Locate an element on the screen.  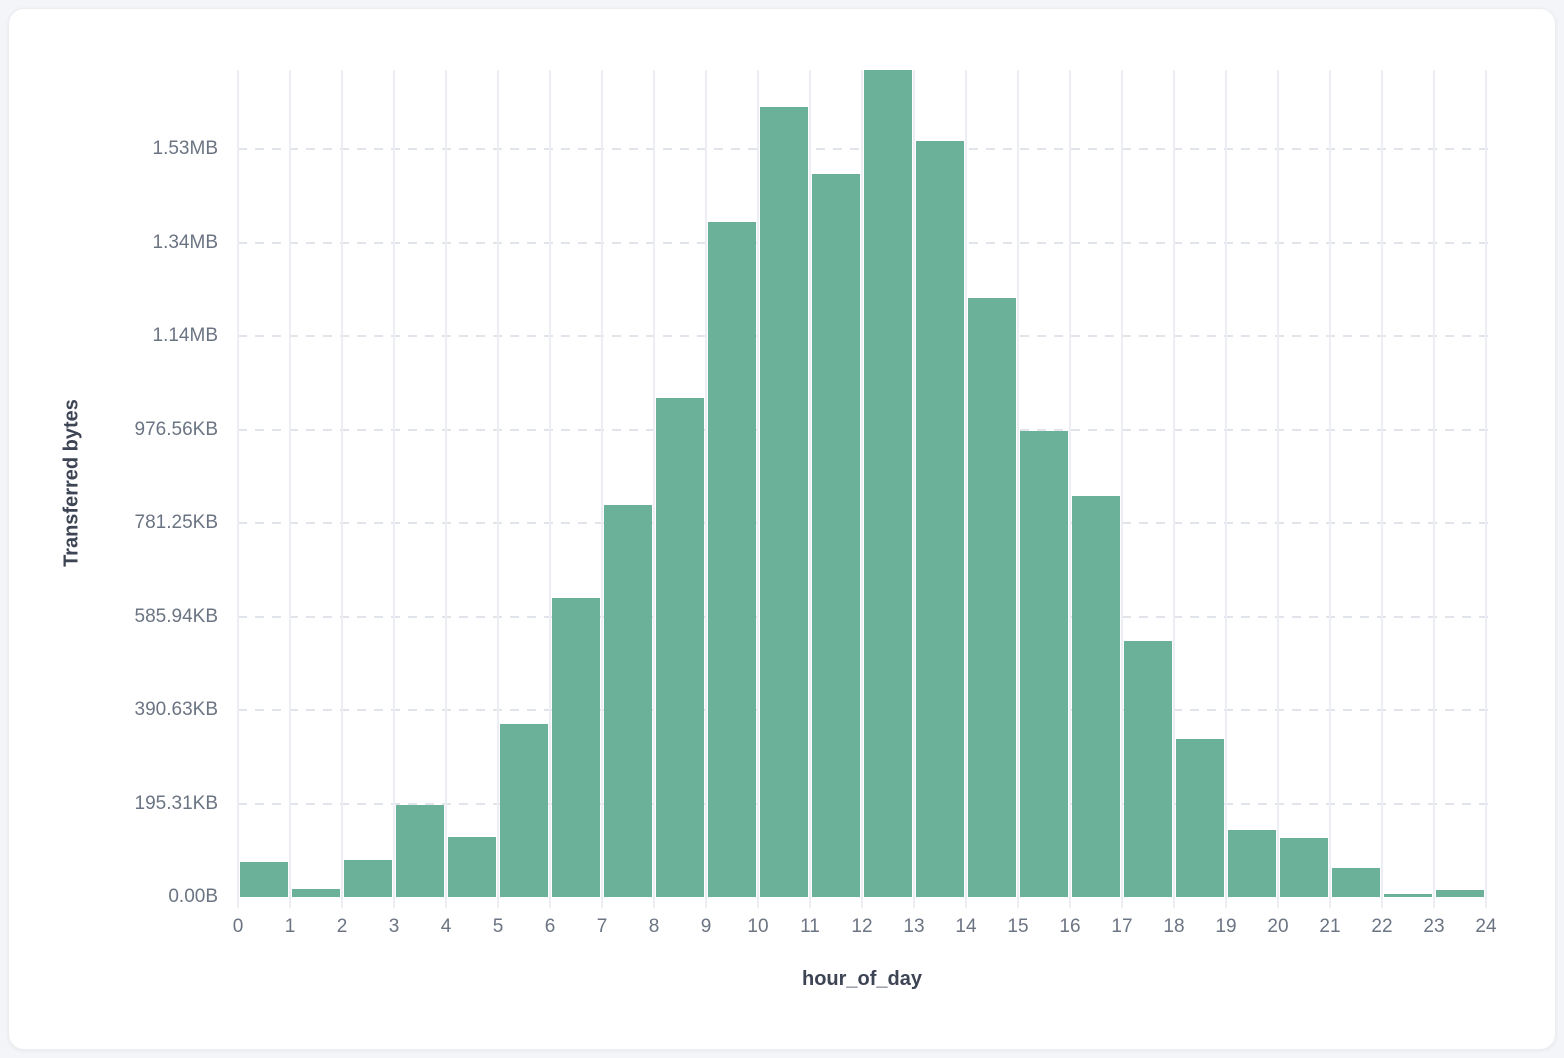
y-tick-label: 976.56KB is located at coordinates (176, 429).